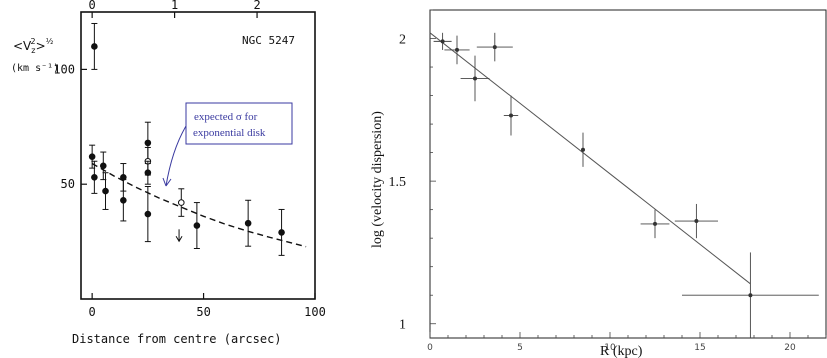 This screenshot has width=827, height=358. Describe the element at coordinates (35, 55) in the screenshot. I see `left-ylabel: <Vz2>½ (km s⁻¹)` at that location.